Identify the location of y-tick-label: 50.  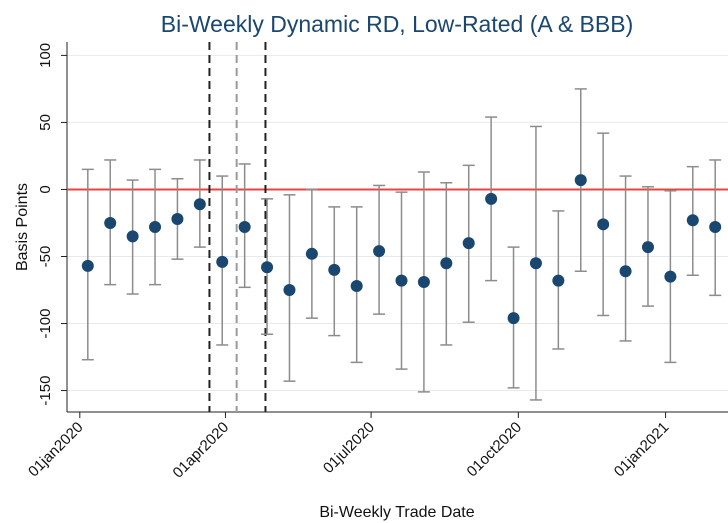
(45, 122).